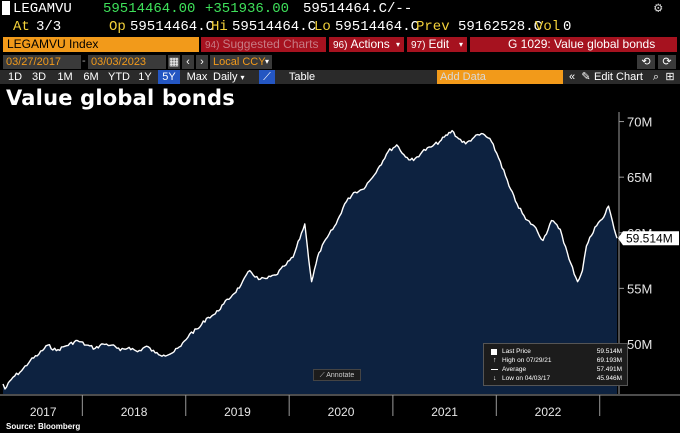 This screenshot has height=433, width=680. I want to click on edit-menu-button: 97) Edit ▾, so click(437, 44).